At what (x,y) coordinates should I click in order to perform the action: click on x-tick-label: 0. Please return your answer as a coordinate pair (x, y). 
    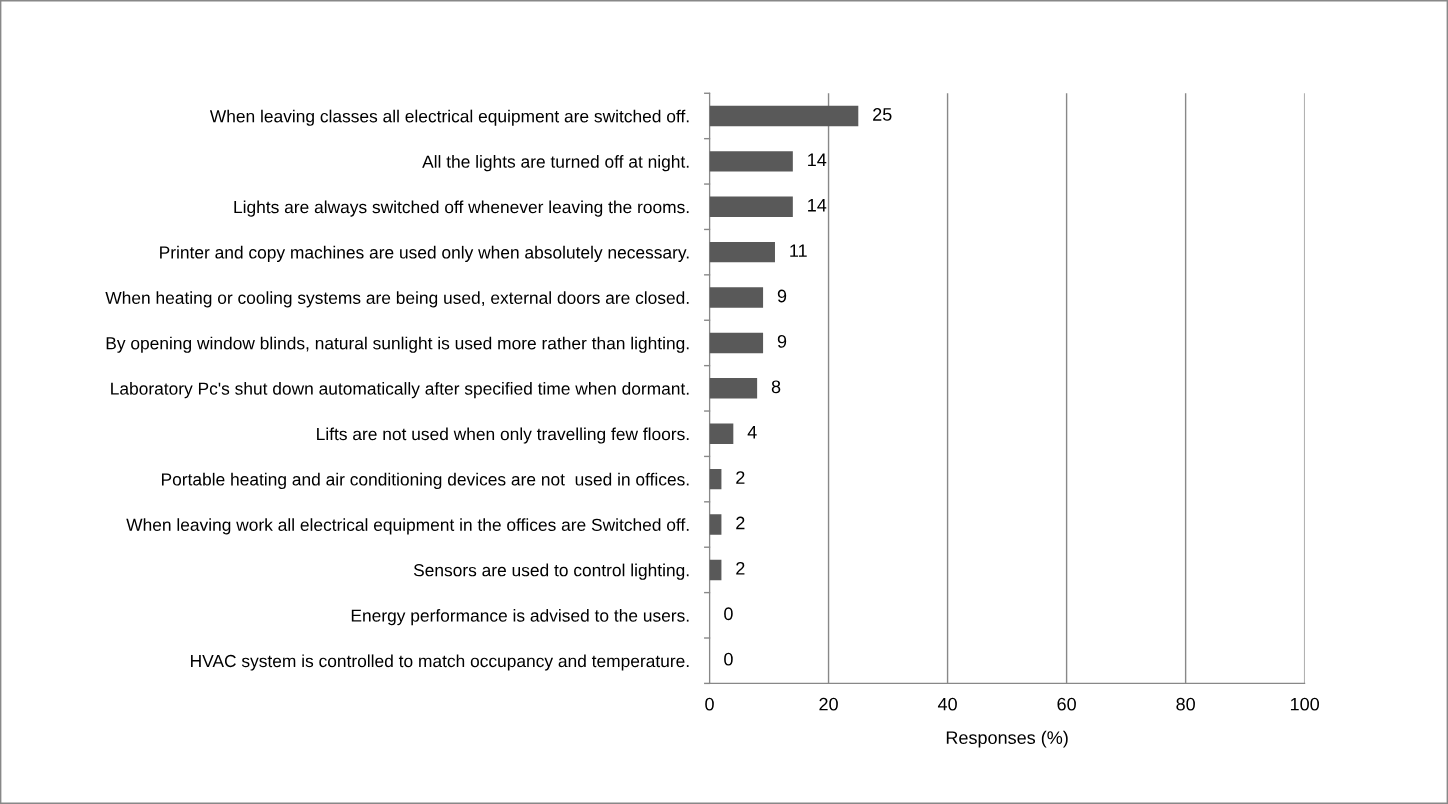
    Looking at the image, I should click on (709, 704).